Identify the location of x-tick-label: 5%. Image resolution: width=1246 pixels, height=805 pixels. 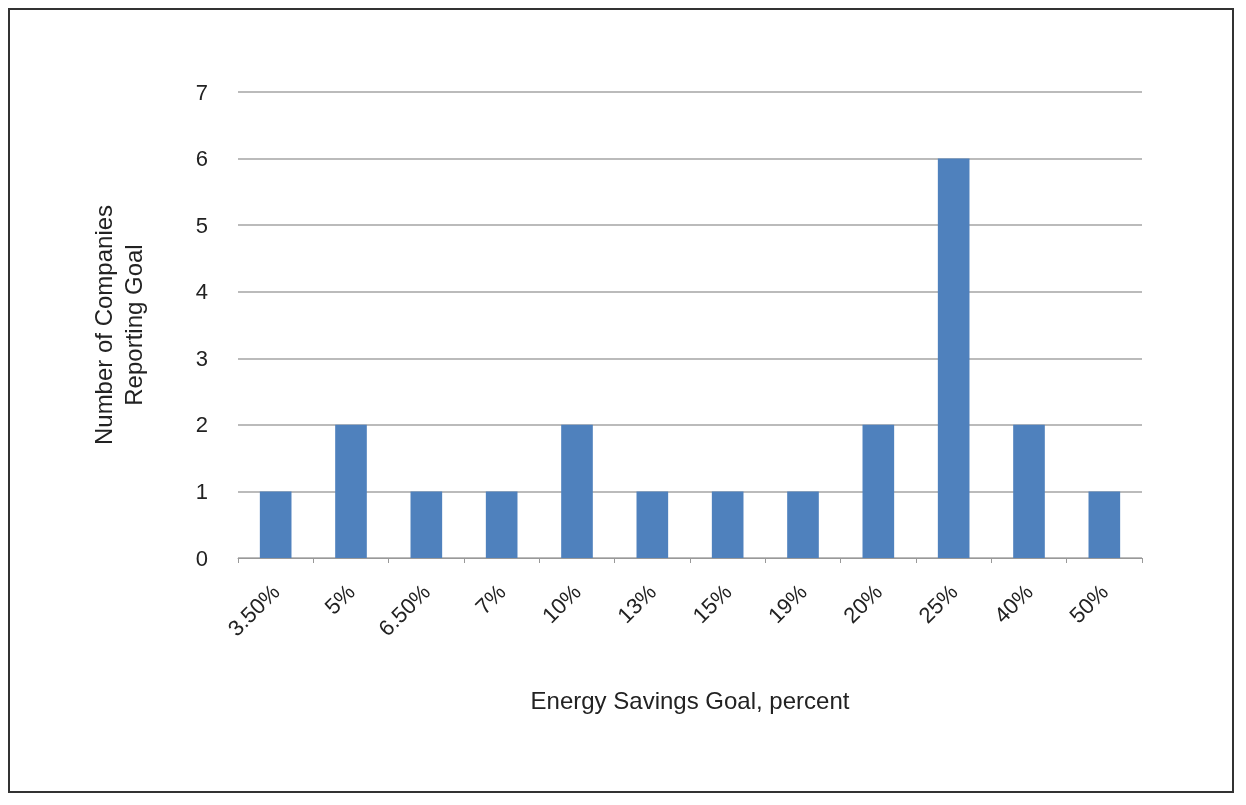
(339, 599).